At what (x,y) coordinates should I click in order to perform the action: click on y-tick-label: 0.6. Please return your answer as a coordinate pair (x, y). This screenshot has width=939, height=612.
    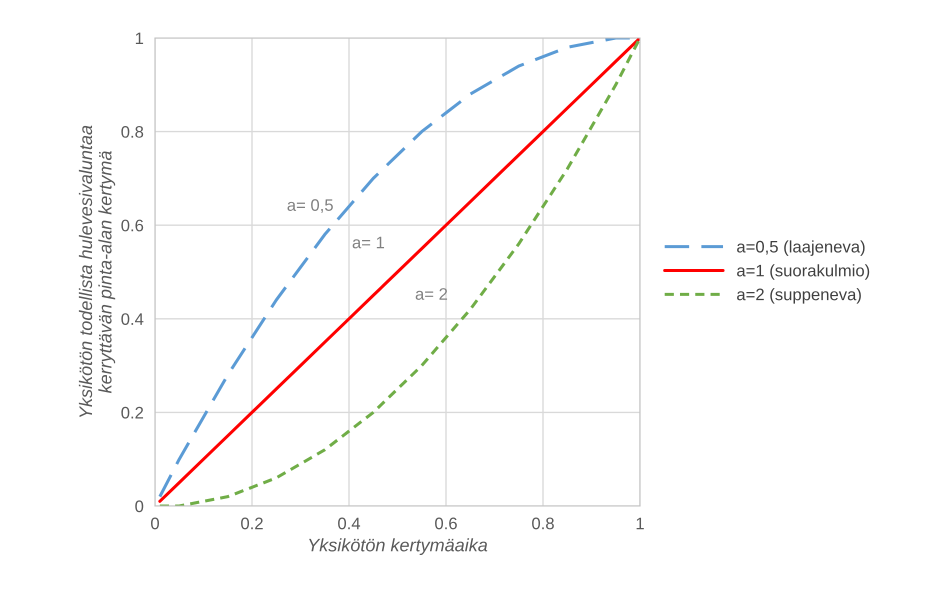
    Looking at the image, I should click on (132, 226).